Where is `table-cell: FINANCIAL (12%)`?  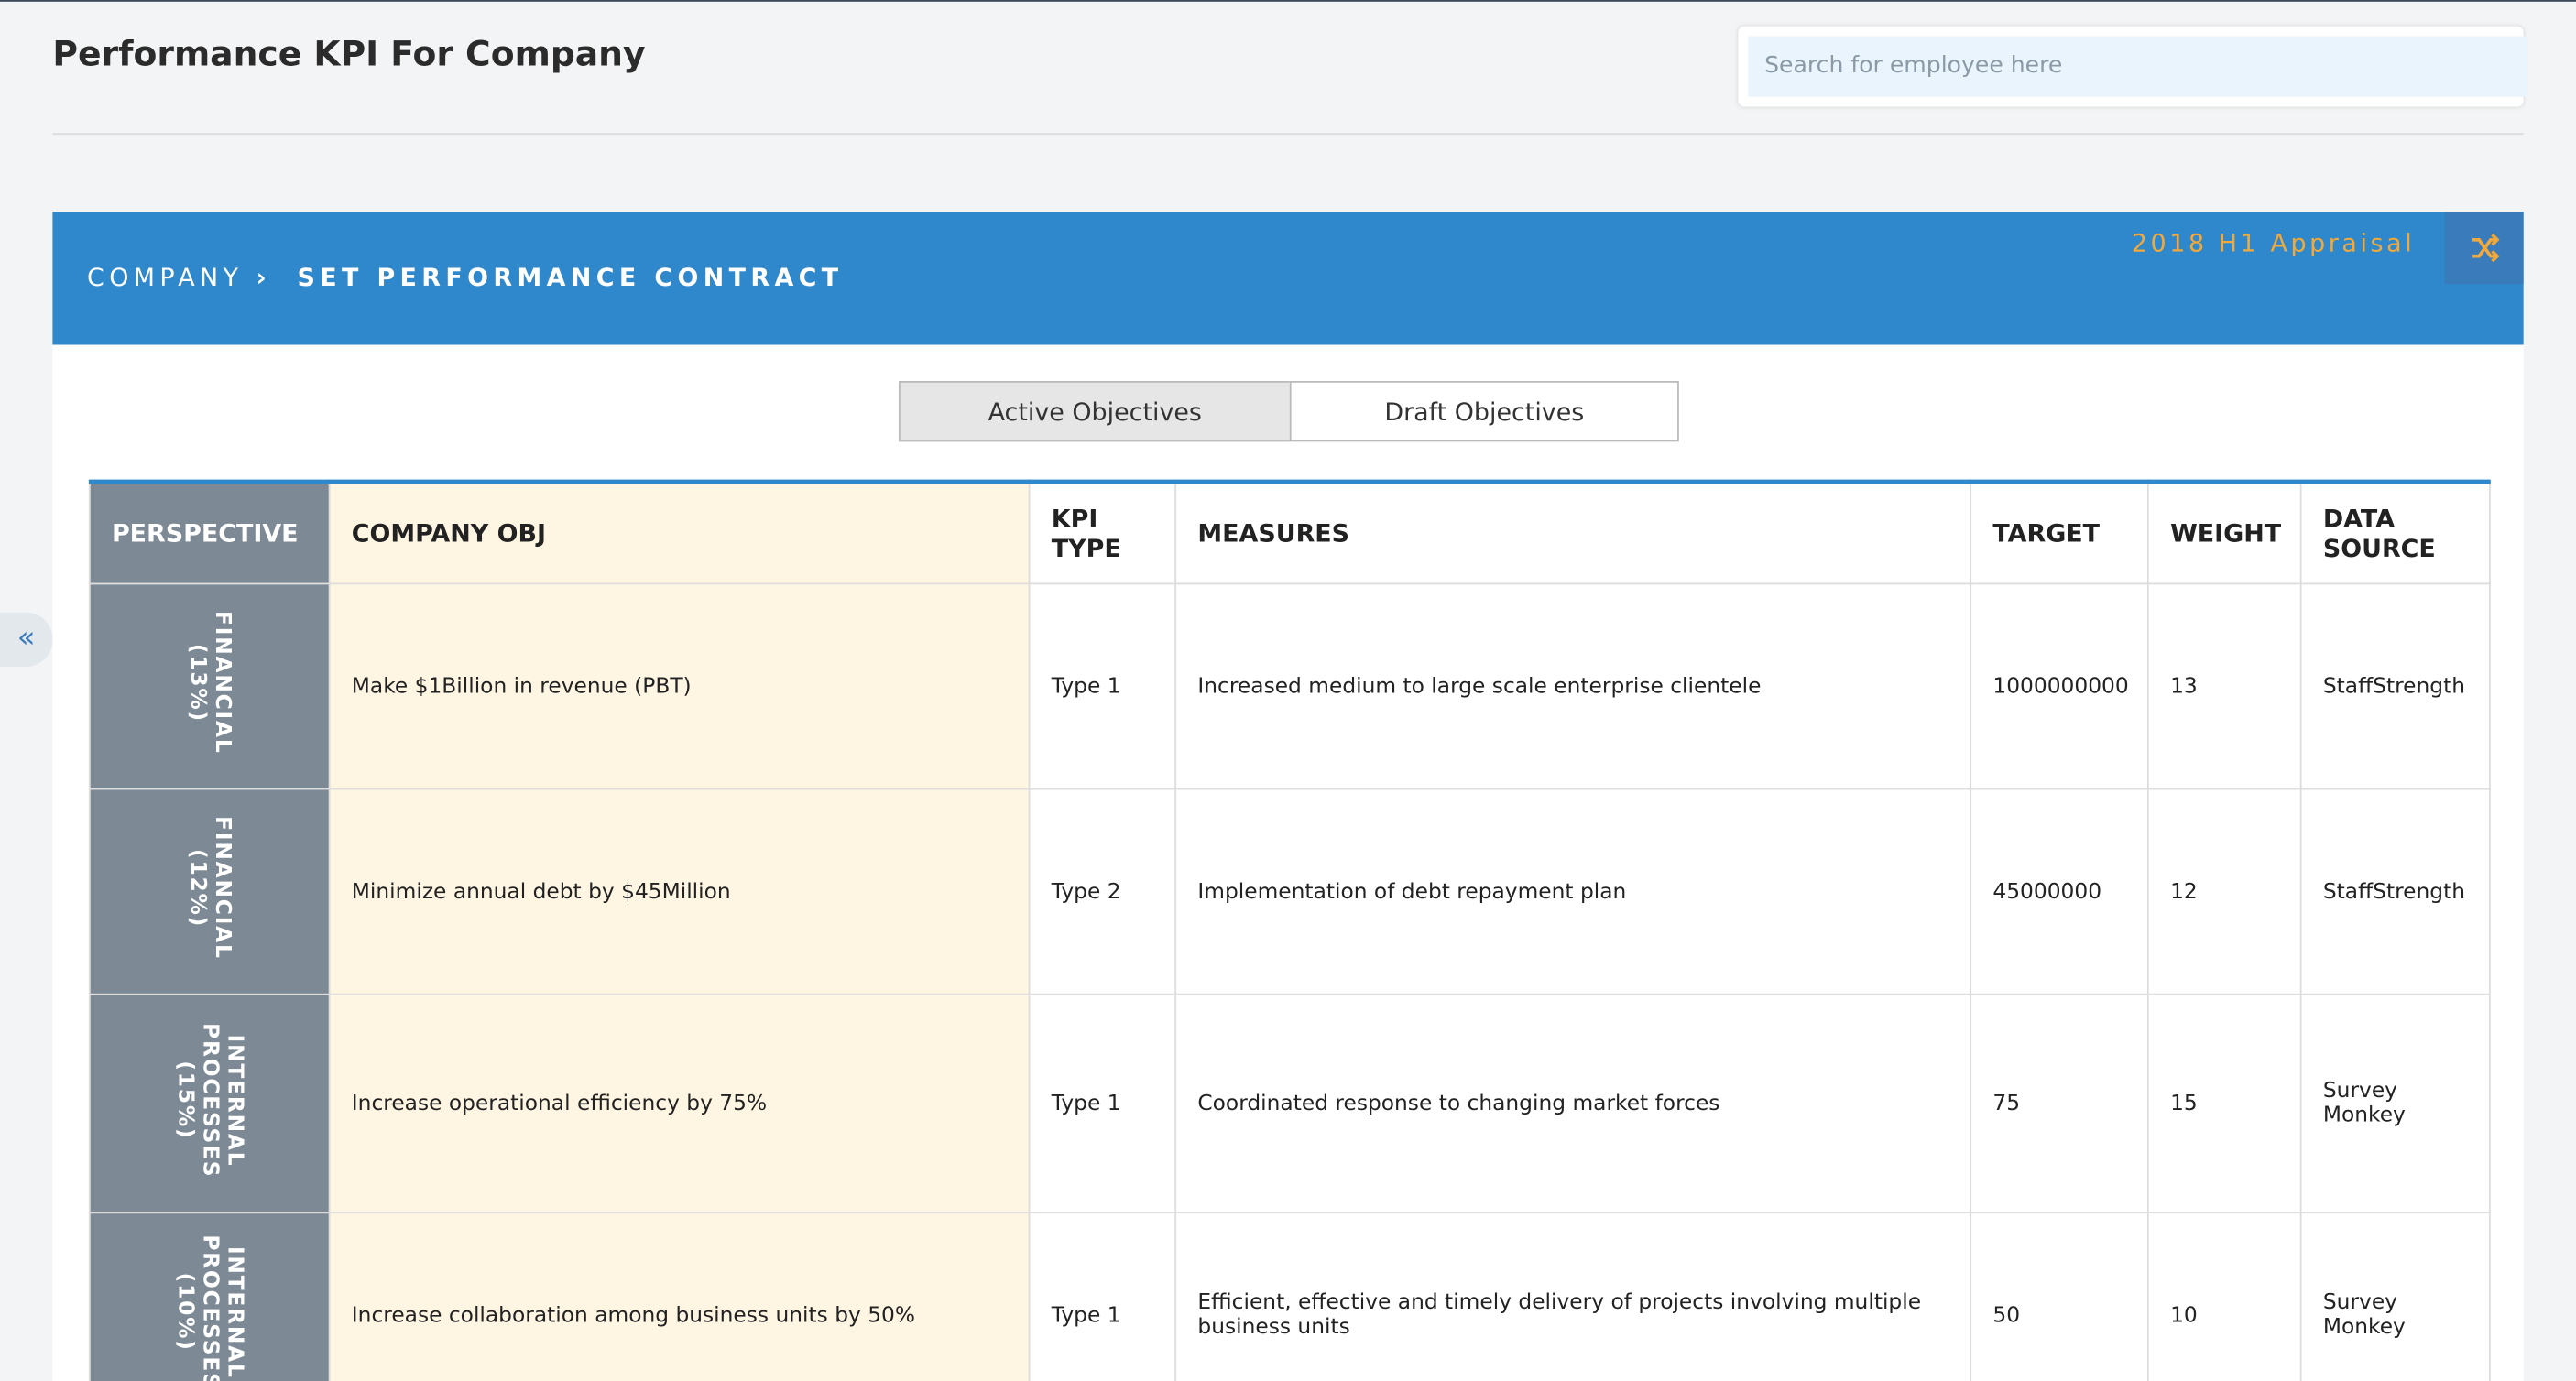 table-cell: FINANCIAL (12%) is located at coordinates (210, 891).